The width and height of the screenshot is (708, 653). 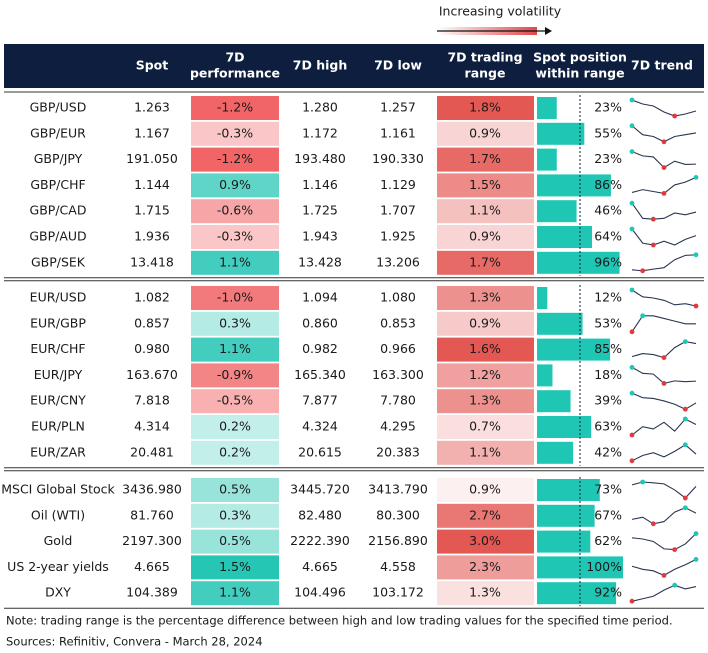 What do you see at coordinates (58, 158) in the screenshot?
I see `row-name: GBP/JPY` at bounding box center [58, 158].